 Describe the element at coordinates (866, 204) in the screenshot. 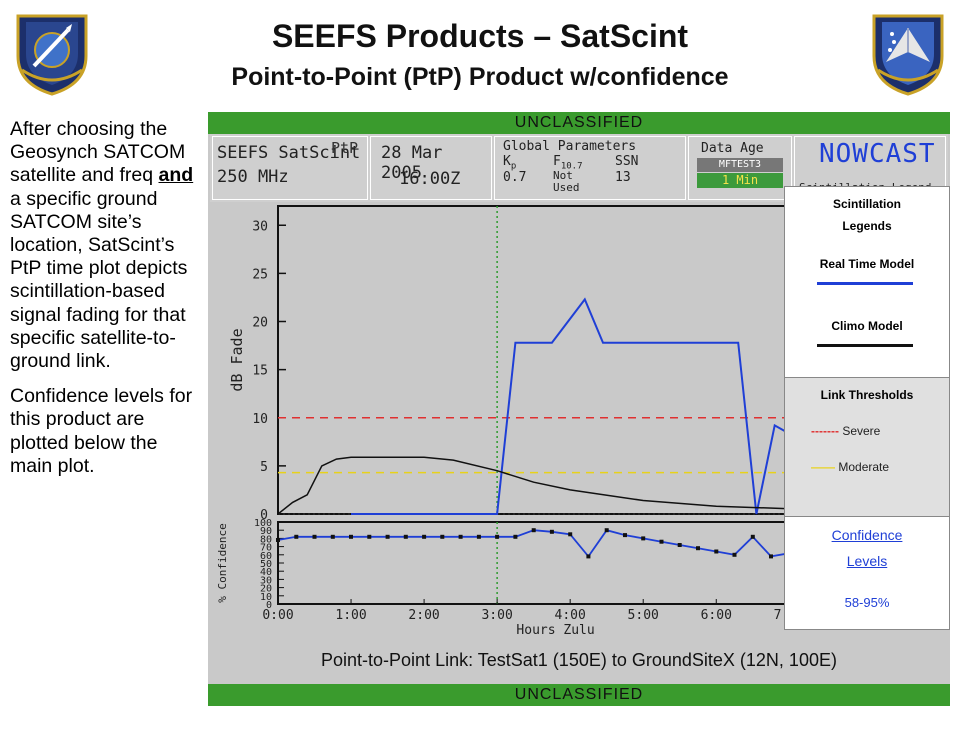

I see `legend-title-1: Scintillation` at that location.